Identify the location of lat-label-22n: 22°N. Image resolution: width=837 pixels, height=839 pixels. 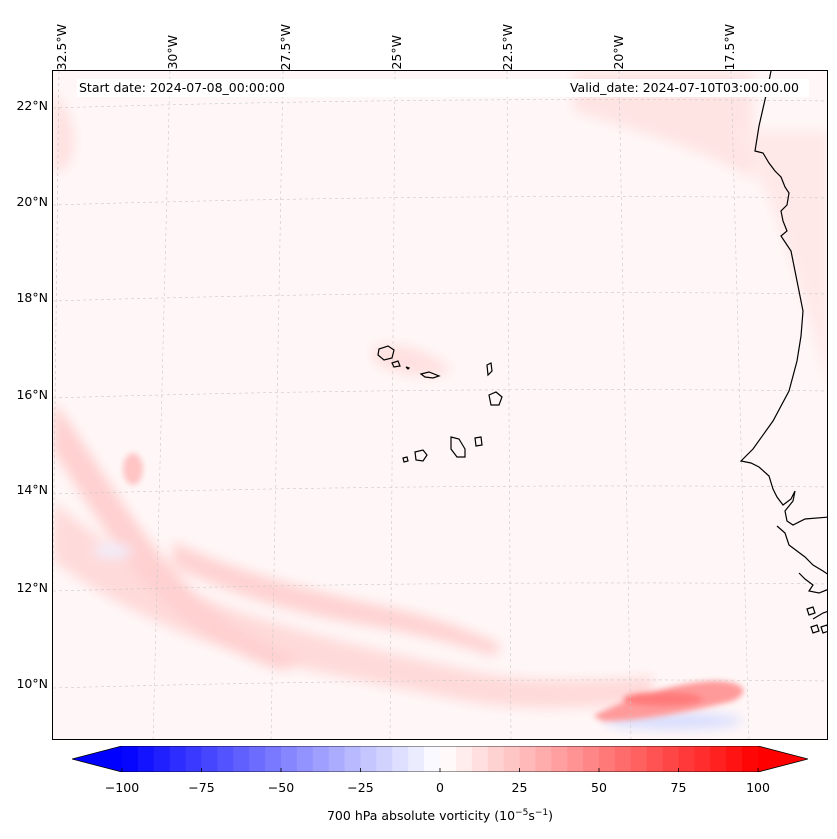
(32, 105).